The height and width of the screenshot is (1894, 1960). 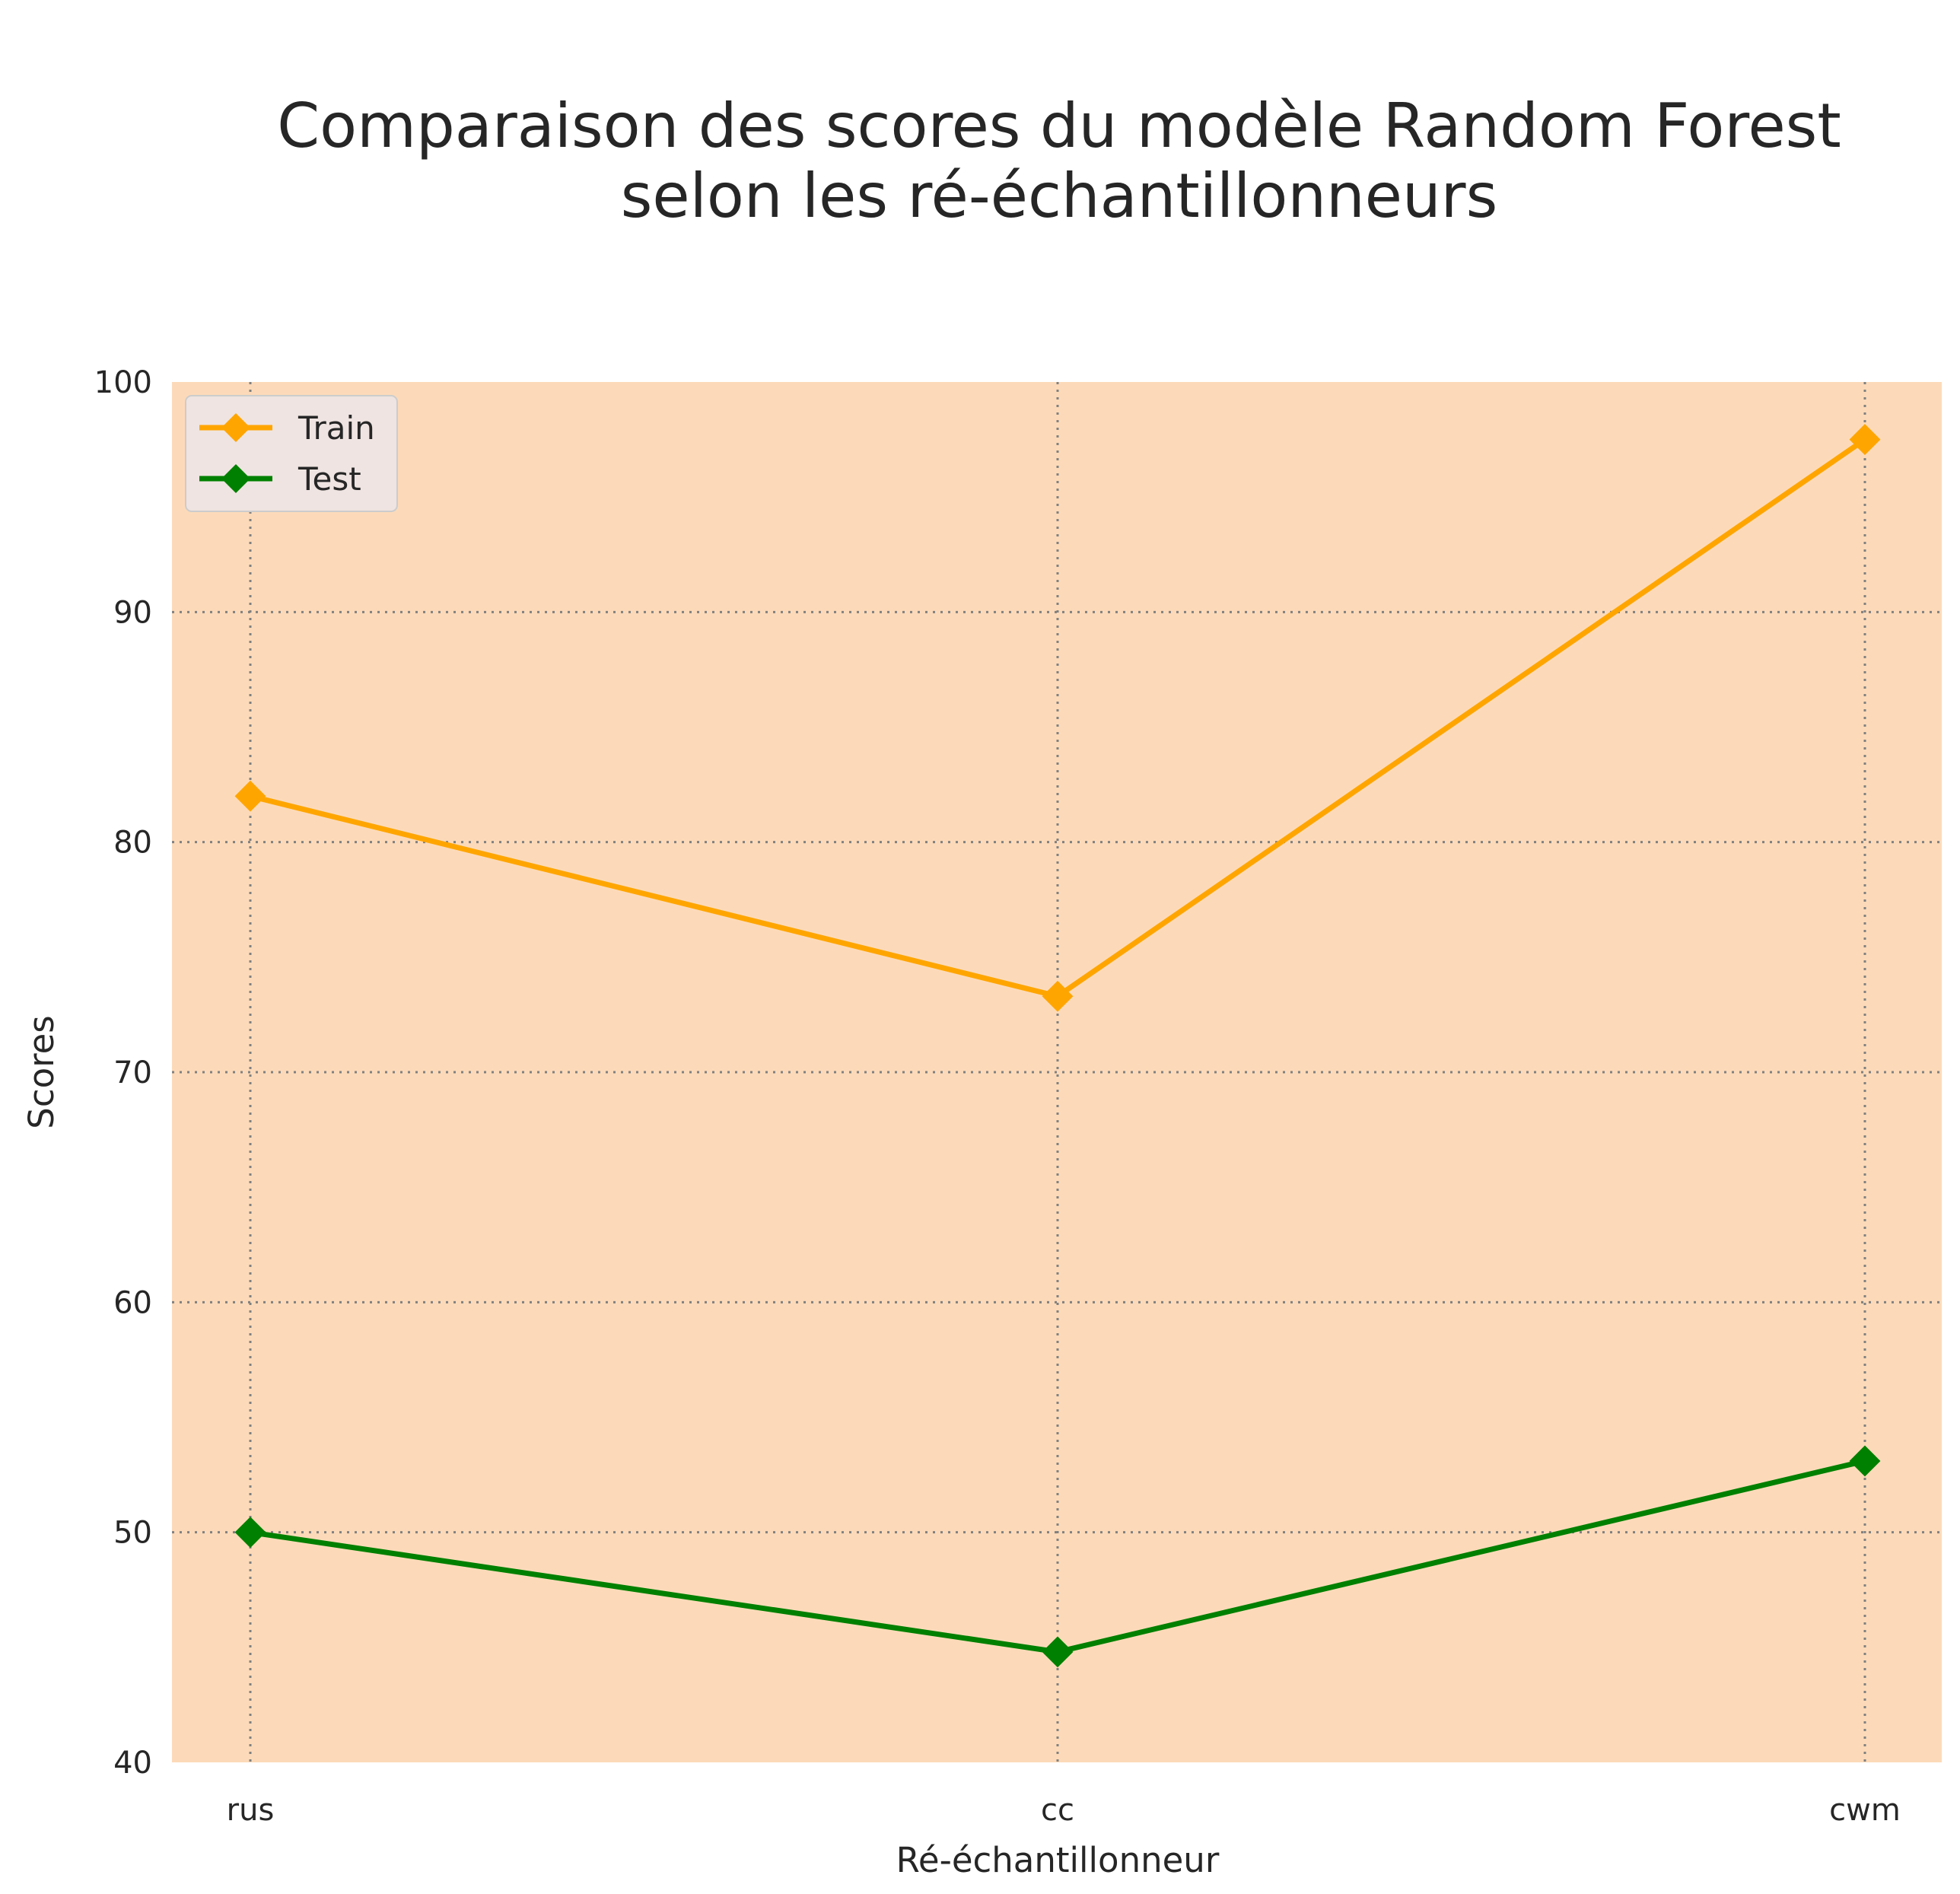 I want to click on x-tick-label: cc, so click(x=1057, y=1811).